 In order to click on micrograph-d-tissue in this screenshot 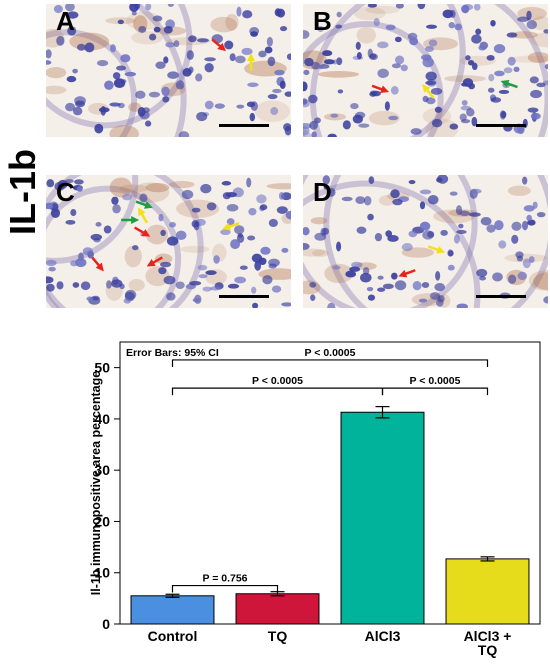, I will do `click(425, 241)`.